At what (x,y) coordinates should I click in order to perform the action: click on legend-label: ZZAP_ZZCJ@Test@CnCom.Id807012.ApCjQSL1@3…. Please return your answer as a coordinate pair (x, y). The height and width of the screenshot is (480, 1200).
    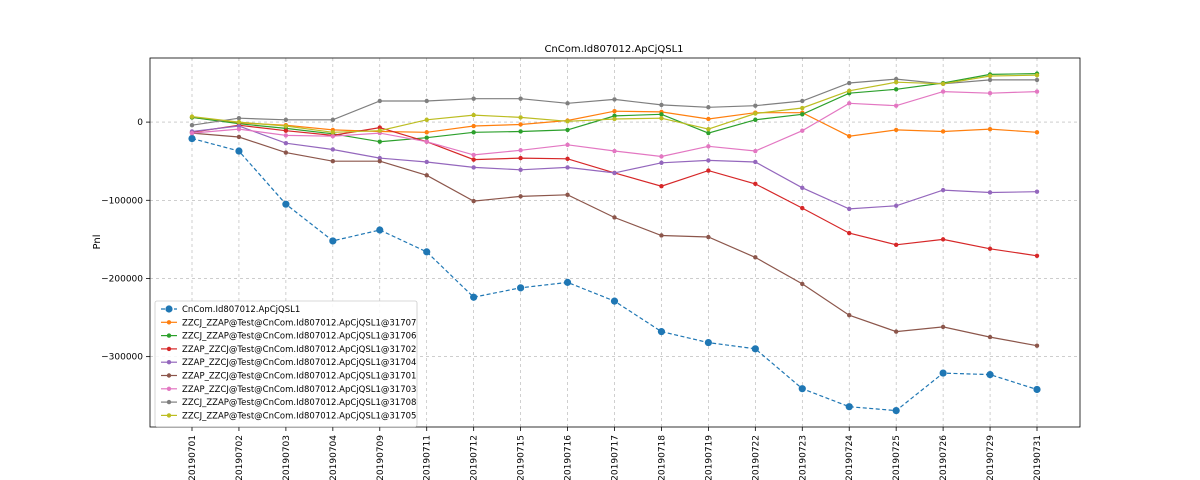
    Looking at the image, I should click on (299, 350).